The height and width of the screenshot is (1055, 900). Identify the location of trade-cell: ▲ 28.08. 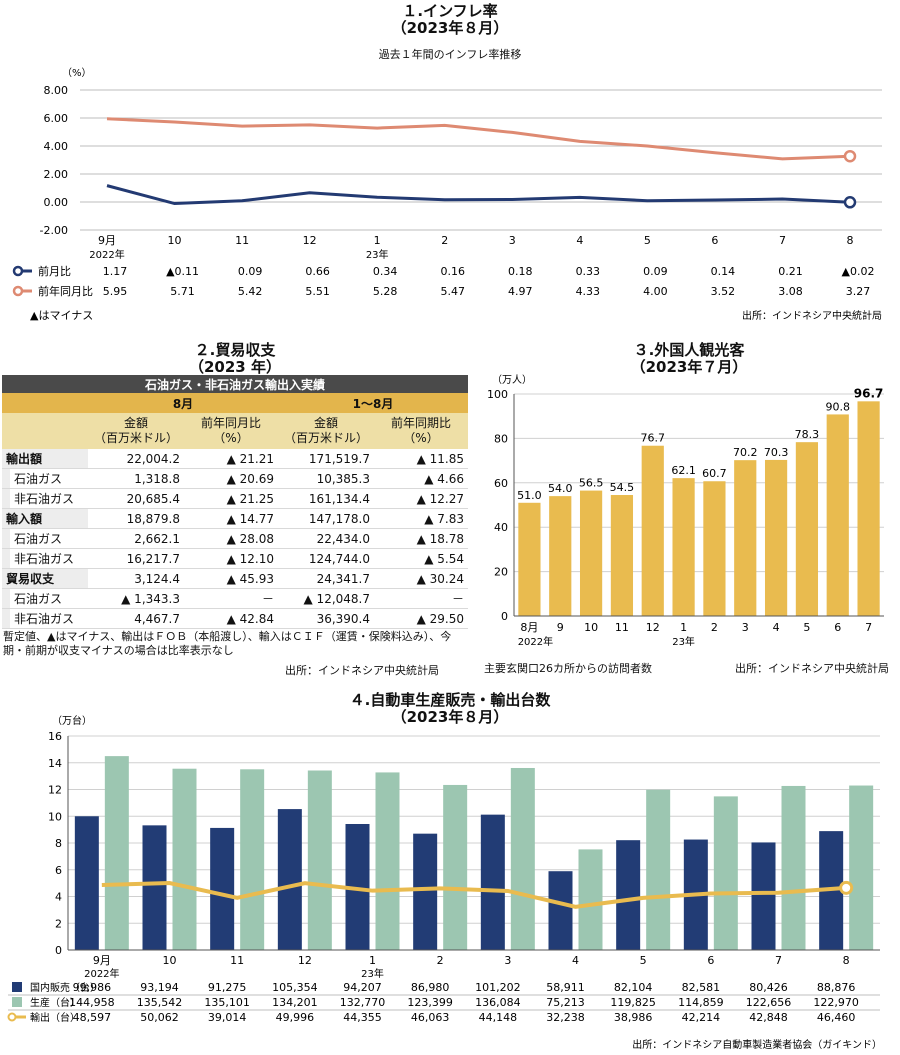
(231, 538).